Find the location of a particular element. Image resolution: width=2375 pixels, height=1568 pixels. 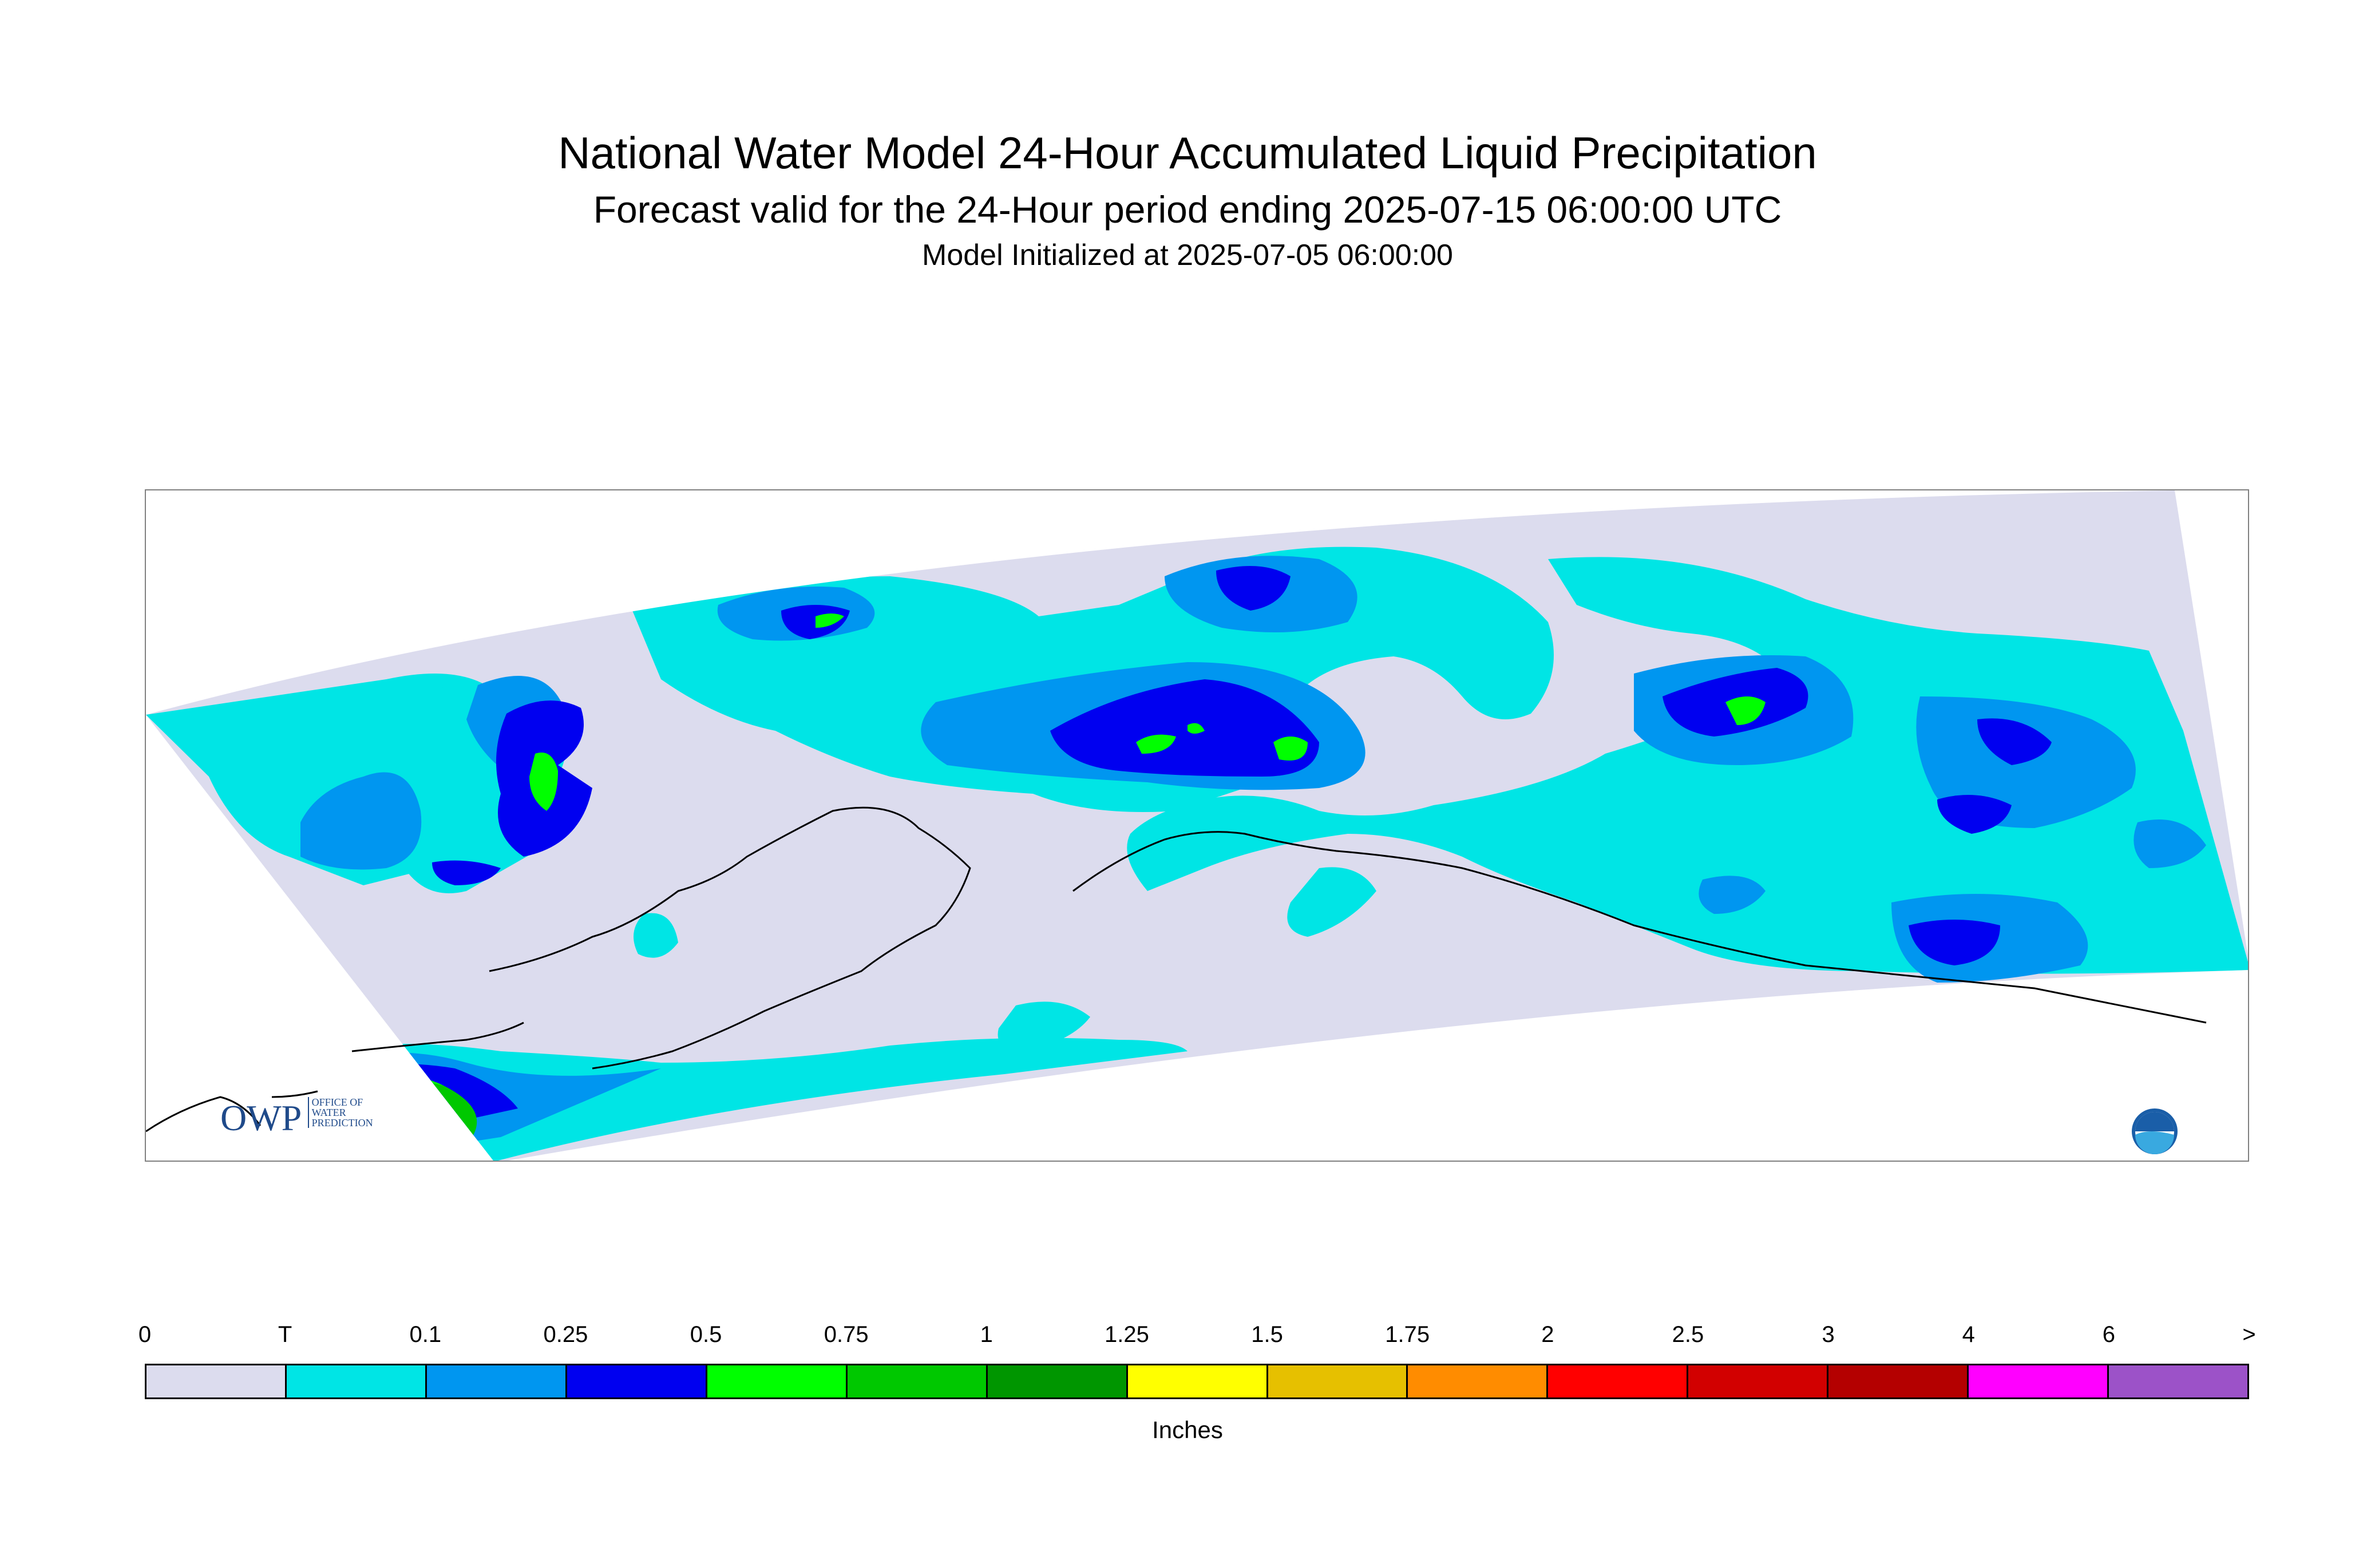

legend-tick-label: 0.25 is located at coordinates (565, 1334).